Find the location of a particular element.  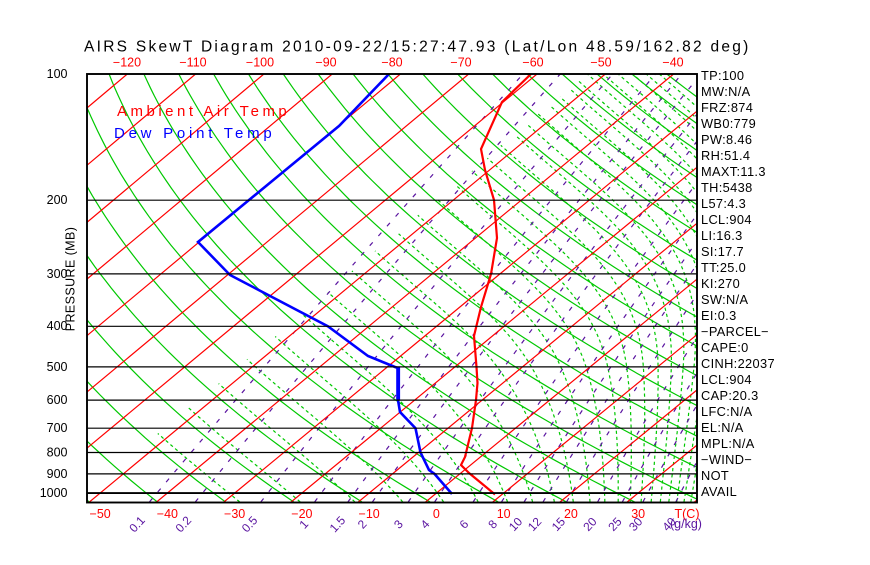

svg-text: TP:100 is located at coordinates (722, 75).